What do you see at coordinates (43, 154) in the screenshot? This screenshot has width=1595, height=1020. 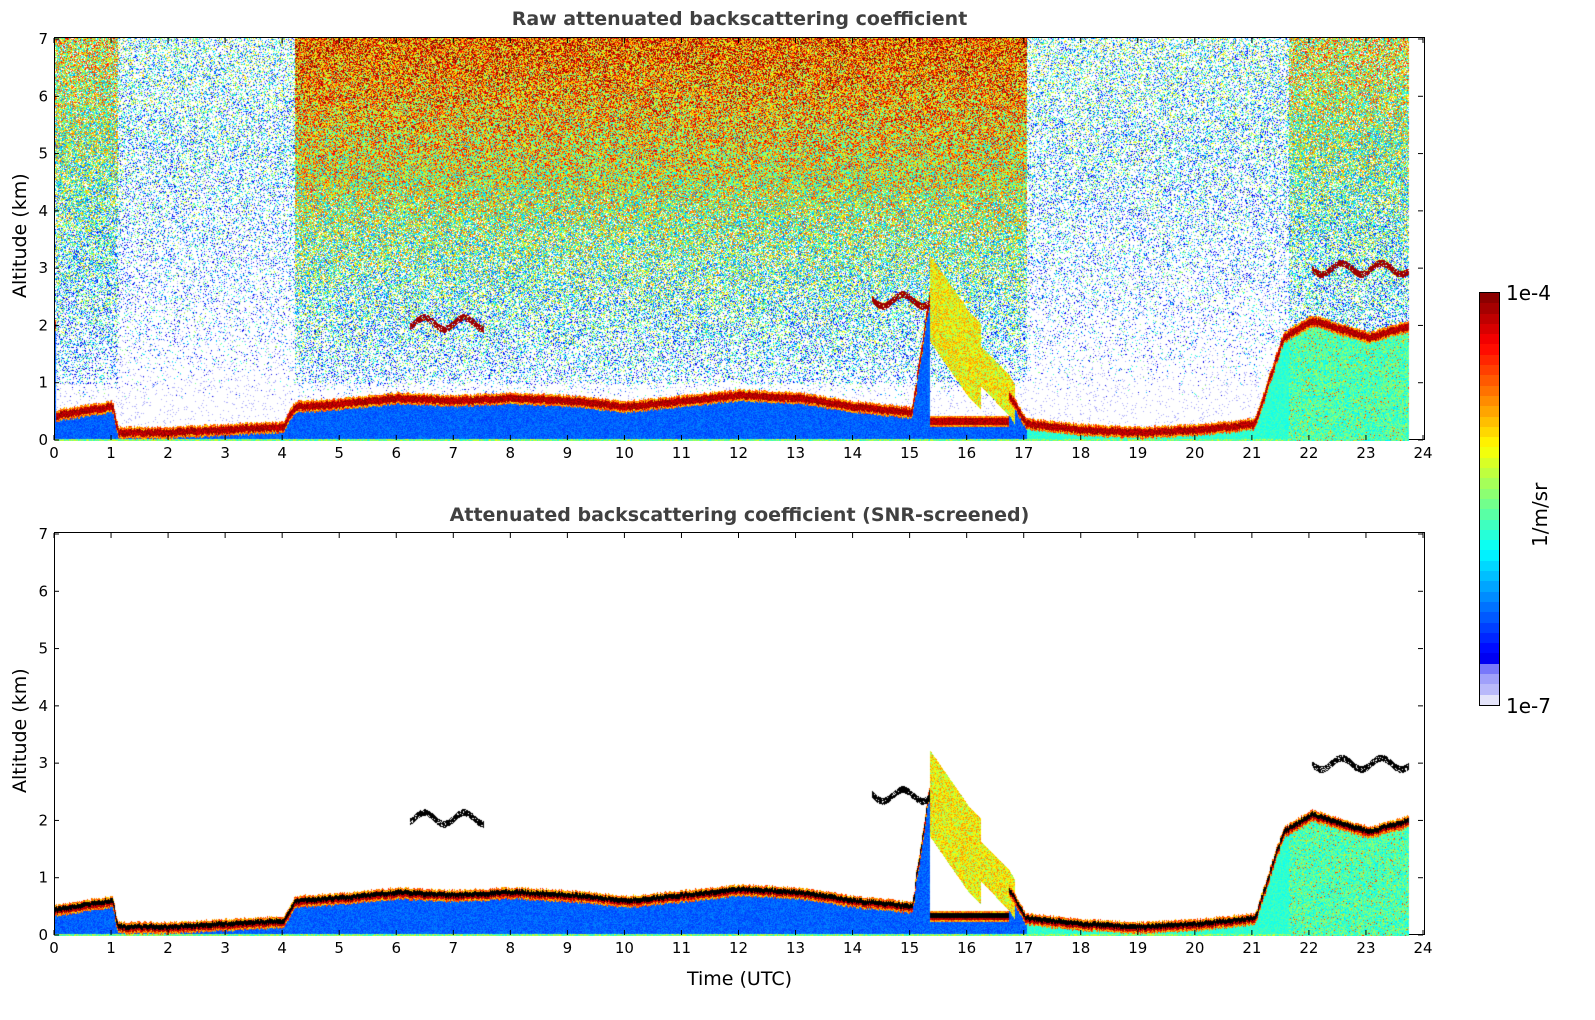 I see `y-tick-label: 5` at bounding box center [43, 154].